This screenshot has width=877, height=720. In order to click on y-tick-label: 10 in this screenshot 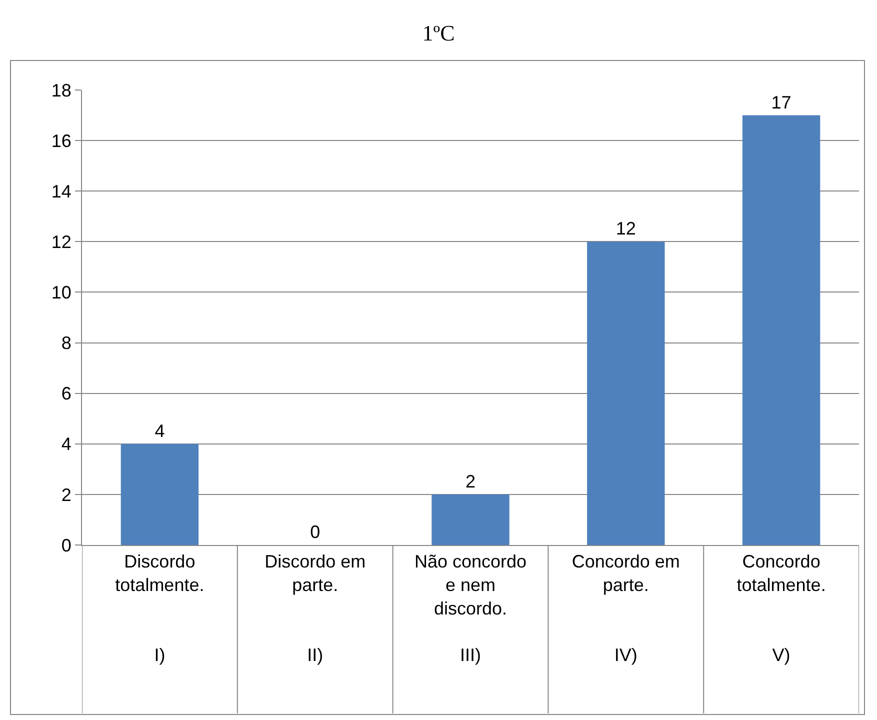, I will do `click(61, 292)`.